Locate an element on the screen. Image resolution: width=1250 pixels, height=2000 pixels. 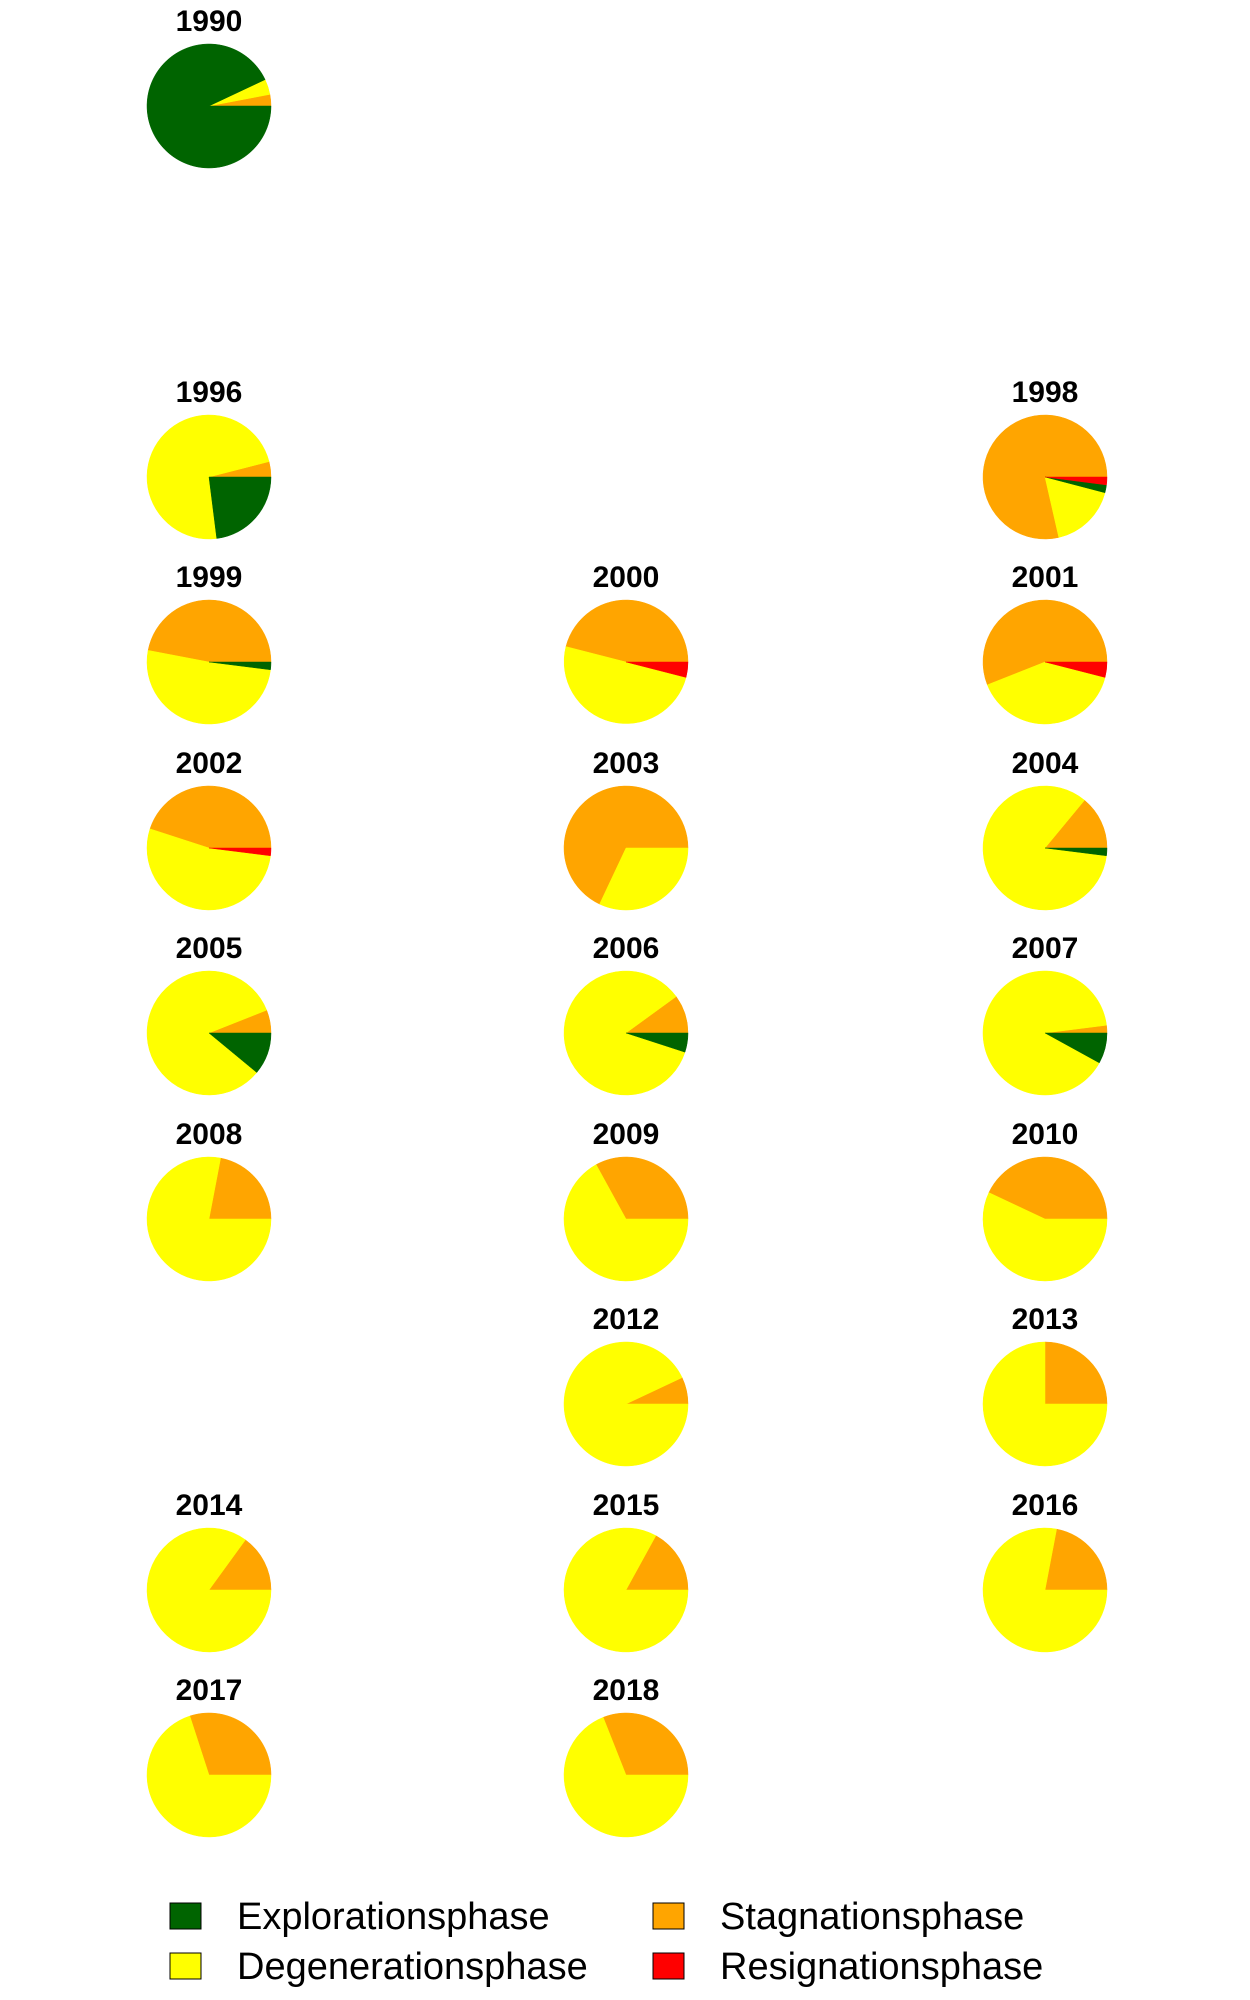
pie-title: 2008 is located at coordinates (209, 1134).